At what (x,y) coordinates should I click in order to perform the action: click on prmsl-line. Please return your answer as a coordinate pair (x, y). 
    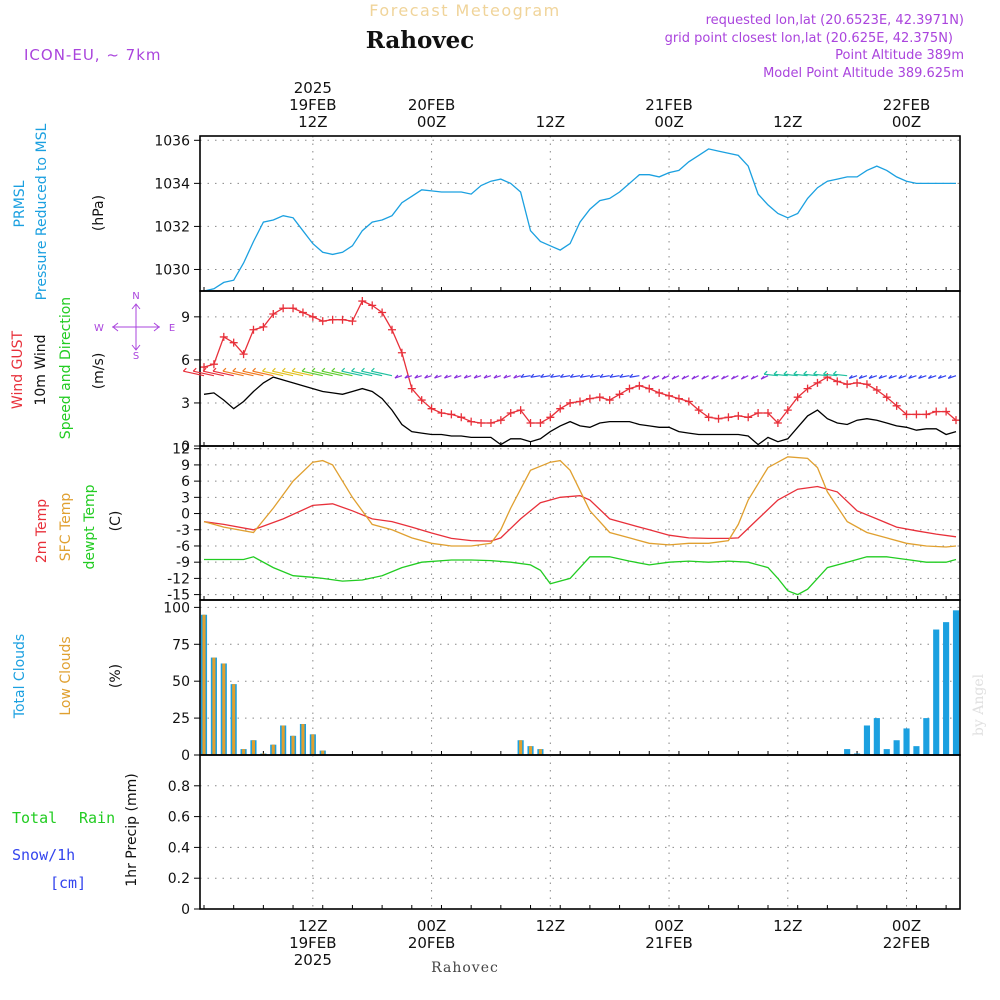
    Looking at the image, I should click on (579, 220).